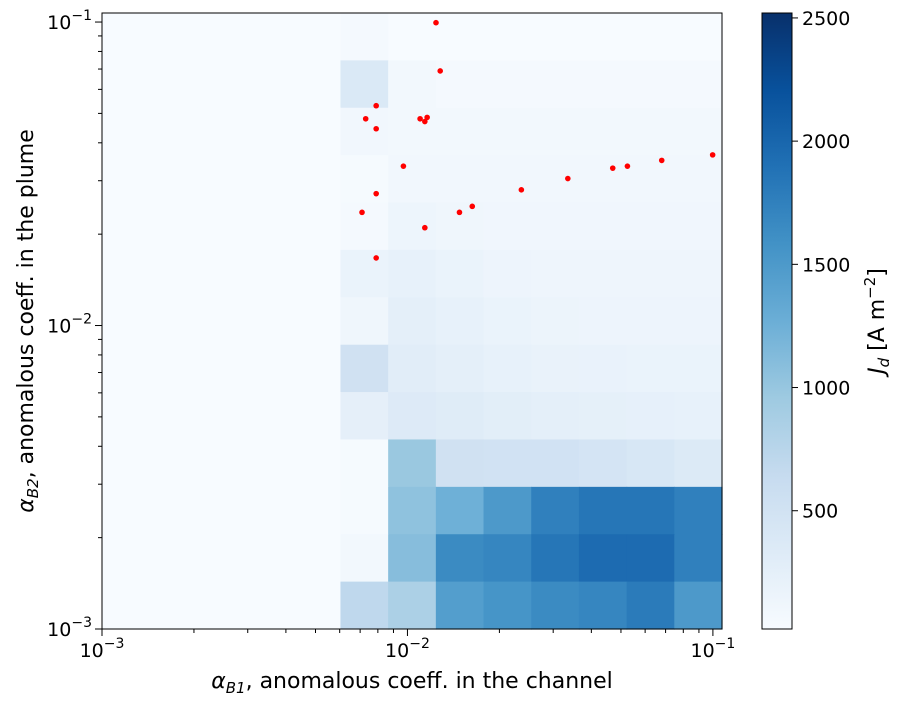 The height and width of the screenshot is (704, 902). Describe the element at coordinates (712, 649) in the screenshot. I see `x-tick-label: 10⁻¹` at that location.